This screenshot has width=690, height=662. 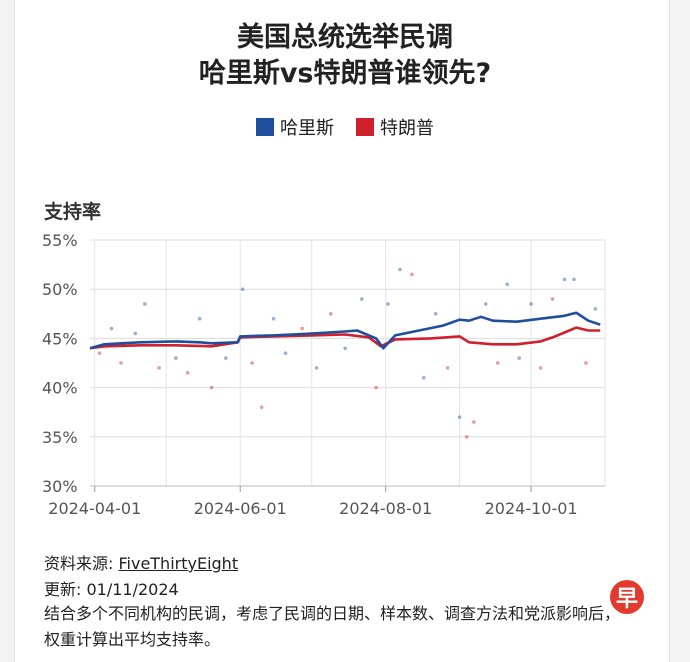 I want to click on updated-note: 更新: 01/11/2024, so click(x=111, y=589).